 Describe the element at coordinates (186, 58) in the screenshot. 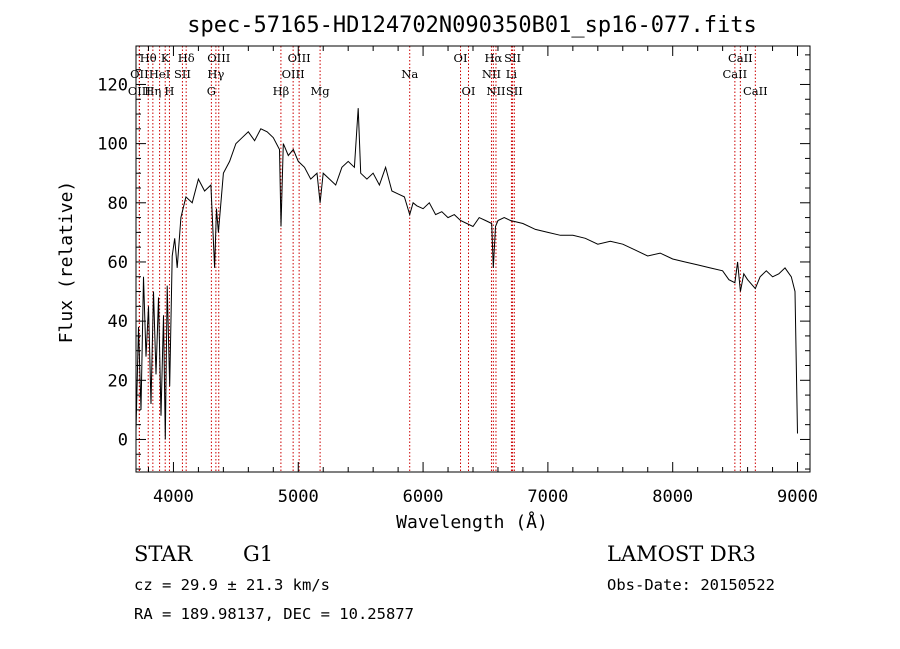

I see `line-label: Hδ` at that location.